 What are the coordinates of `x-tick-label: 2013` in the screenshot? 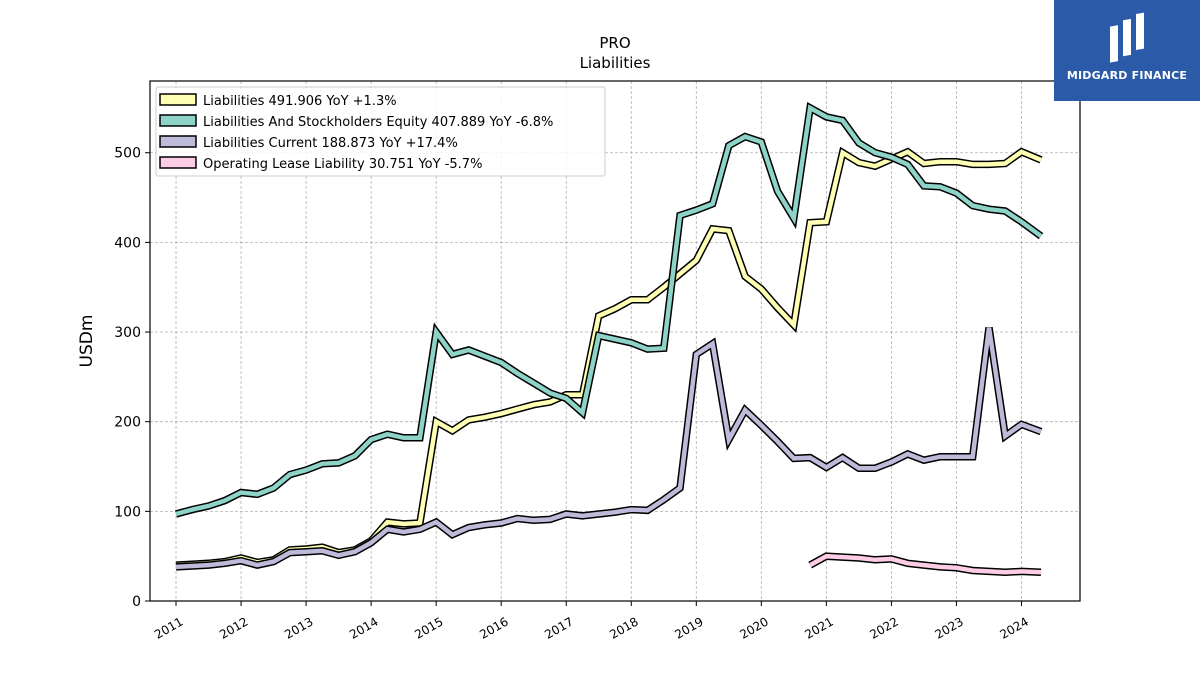 It's located at (298, 627).